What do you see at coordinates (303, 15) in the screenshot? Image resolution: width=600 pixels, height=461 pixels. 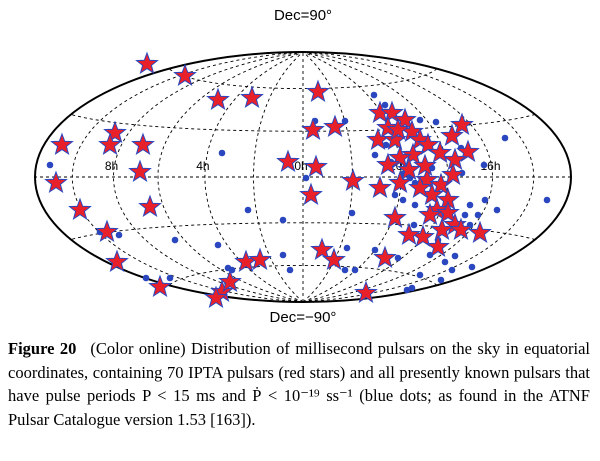 I see `top-label: Dec=90°` at bounding box center [303, 15].